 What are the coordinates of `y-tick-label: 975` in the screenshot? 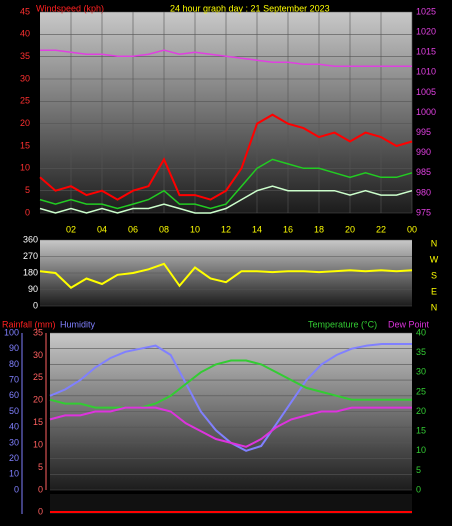 It's located at (423, 212).